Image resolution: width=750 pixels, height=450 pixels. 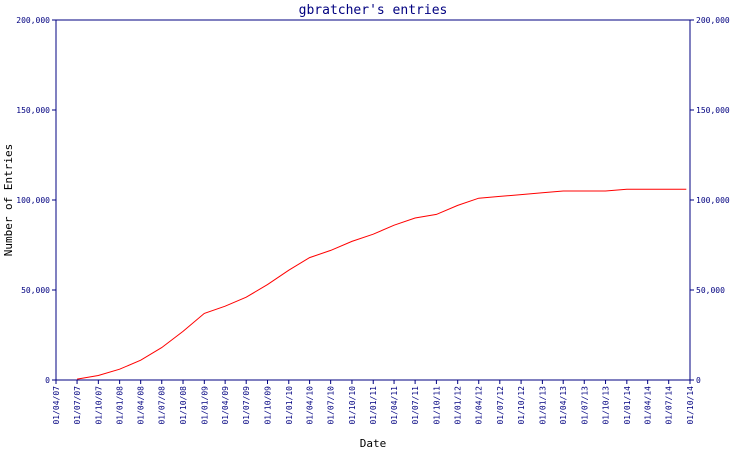 I want to click on x-tick-label: 01/10/12, so click(x=521, y=405).